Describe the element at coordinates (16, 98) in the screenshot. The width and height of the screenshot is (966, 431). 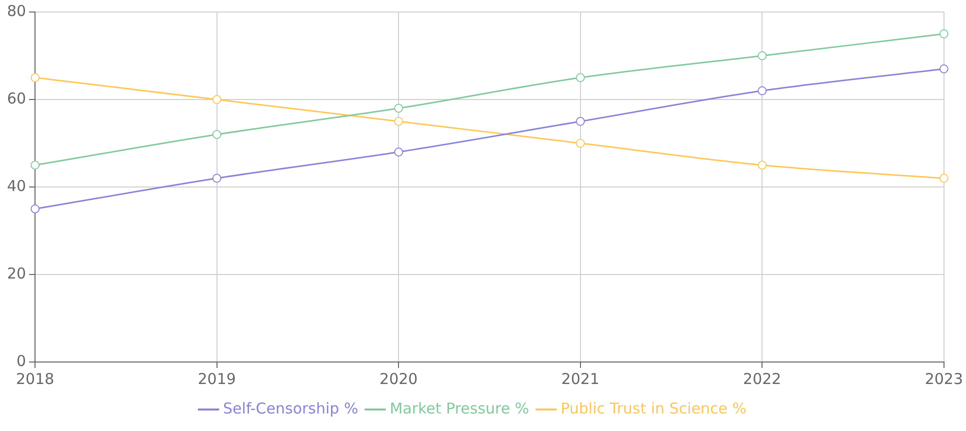
I see `y-tick-label: 60` at that location.